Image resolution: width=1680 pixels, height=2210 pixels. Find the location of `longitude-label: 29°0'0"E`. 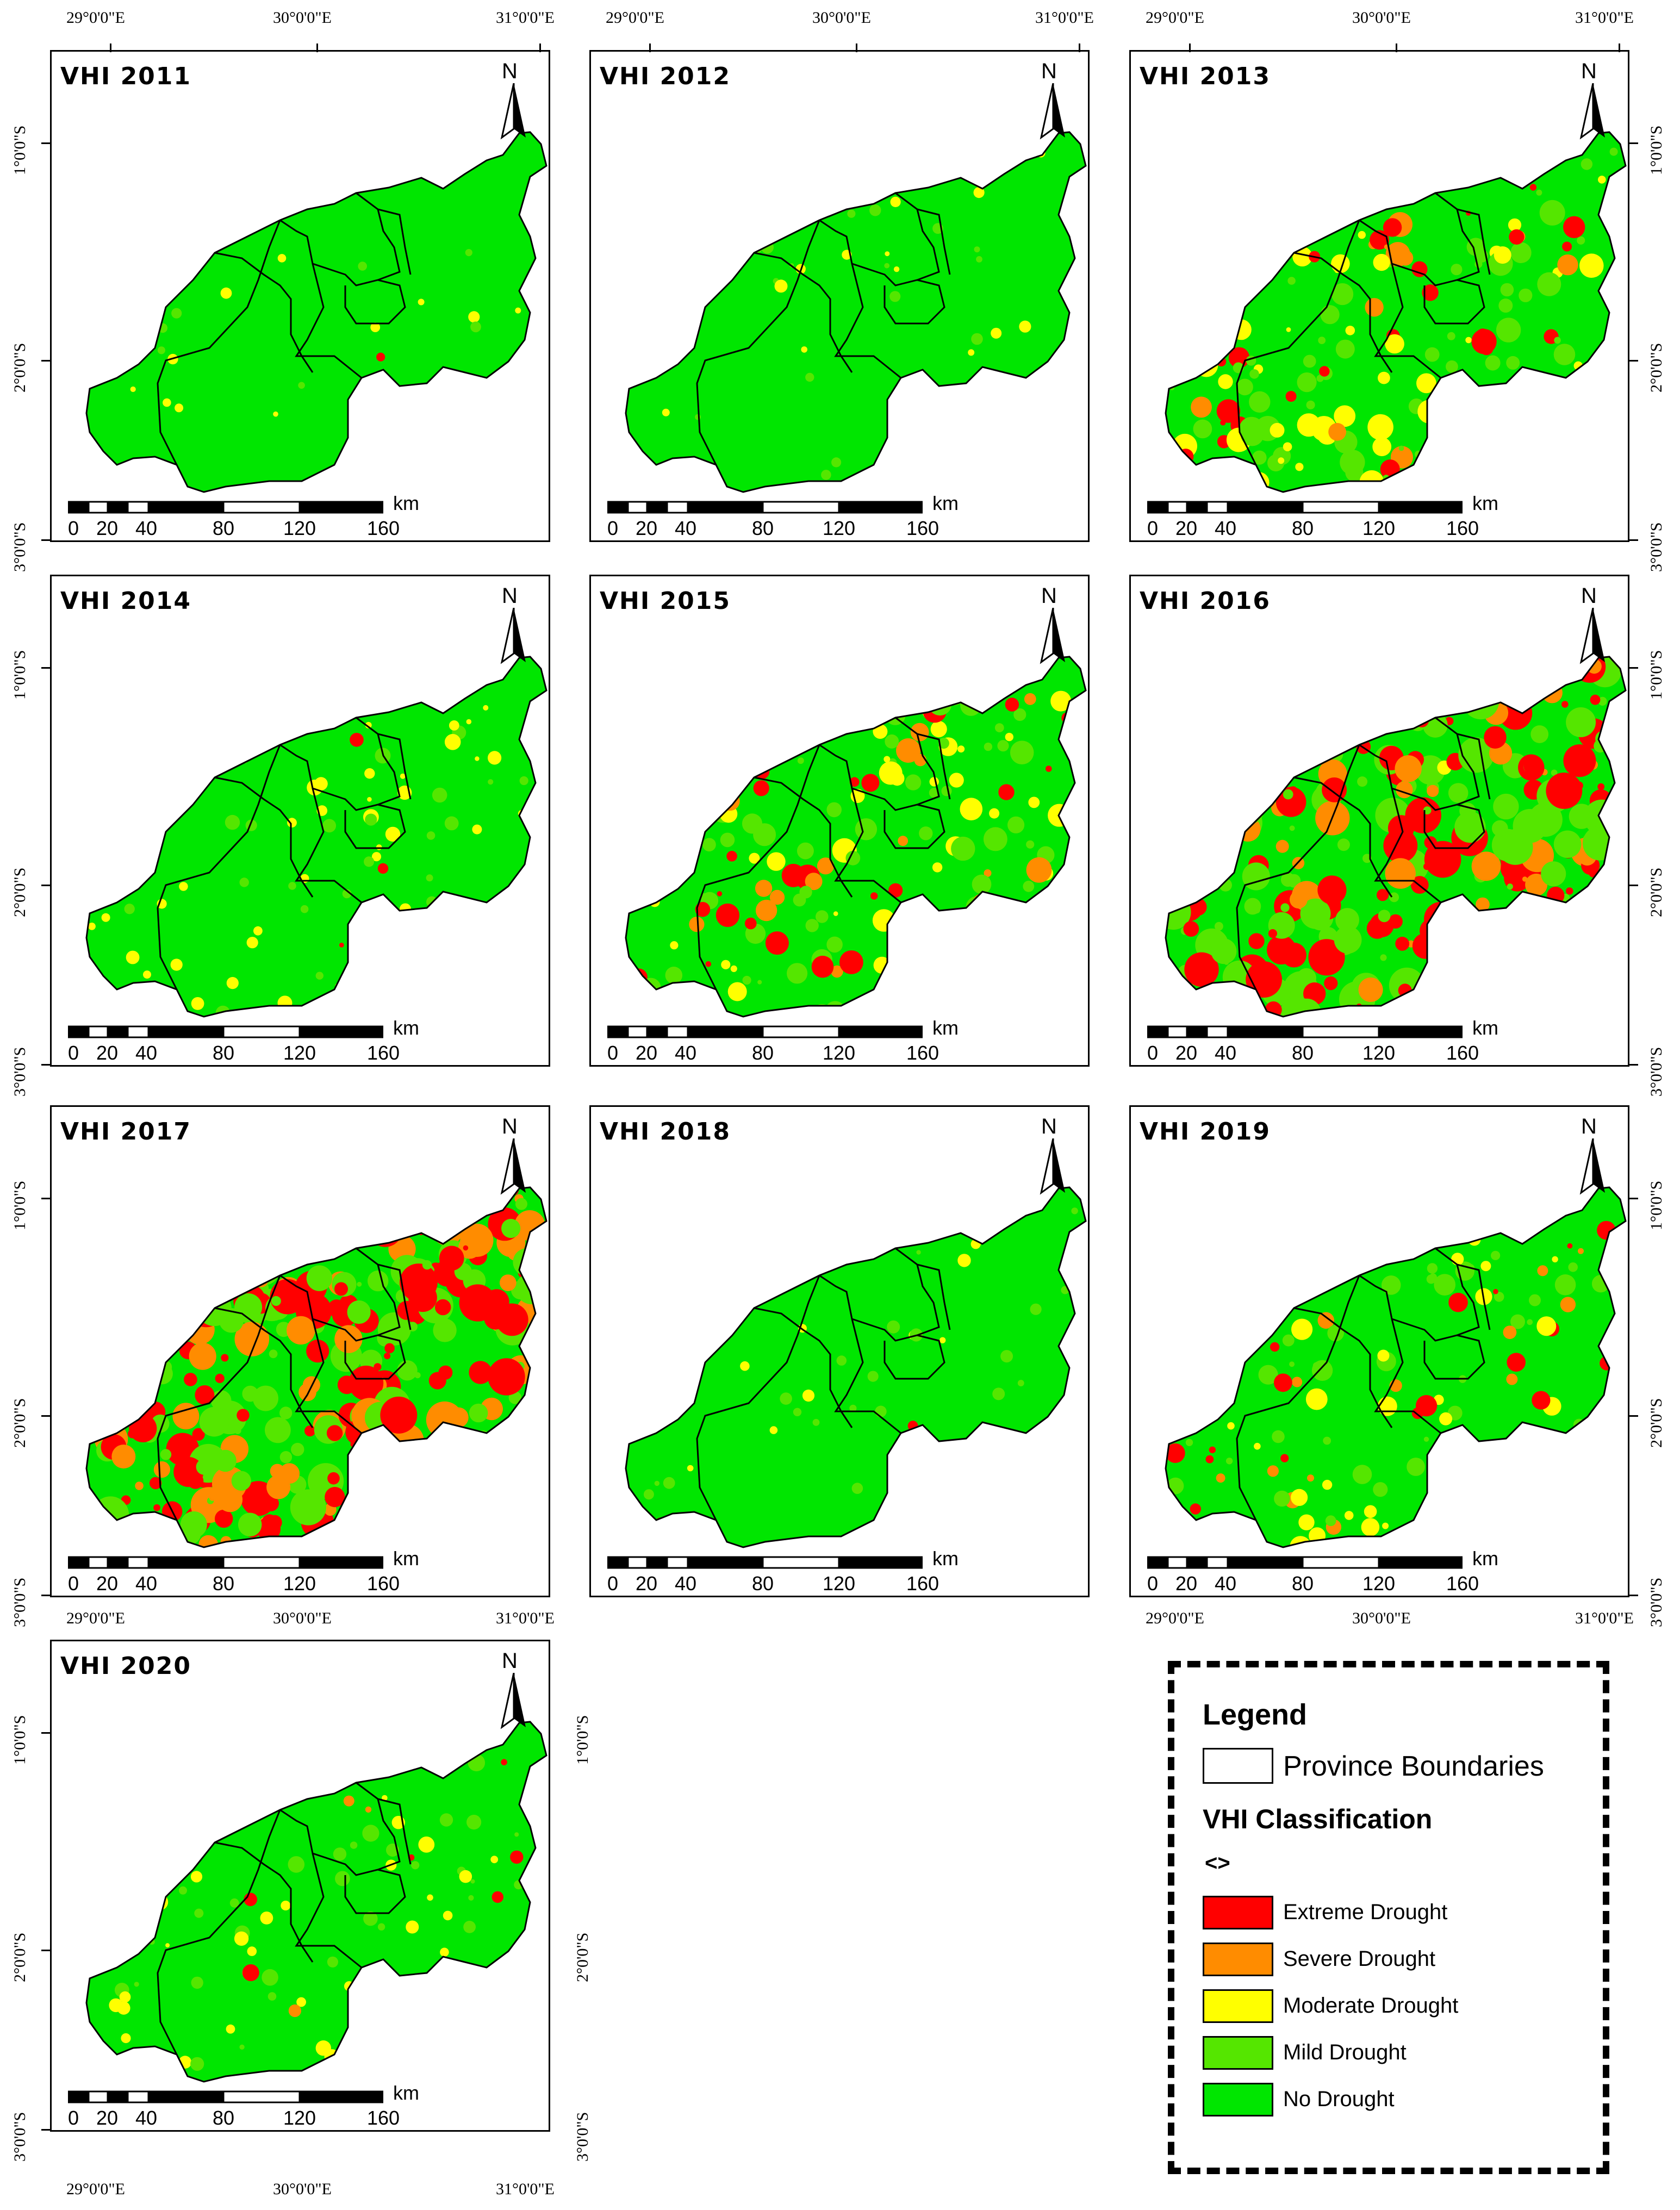

longitude-label: 29°0'0"E is located at coordinates (95, 18).